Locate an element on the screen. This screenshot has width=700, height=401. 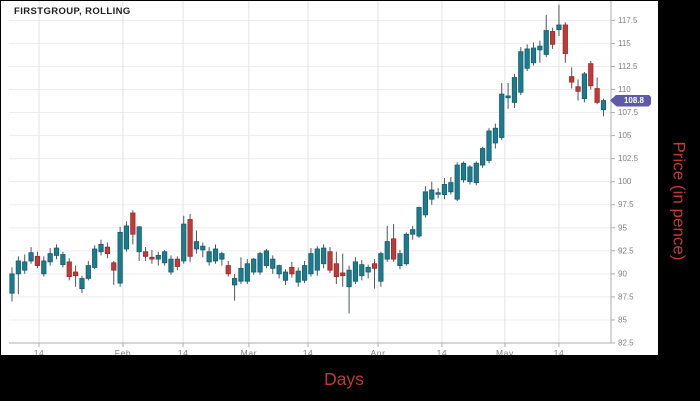
y-tick-label: 100 is located at coordinates (625, 181).